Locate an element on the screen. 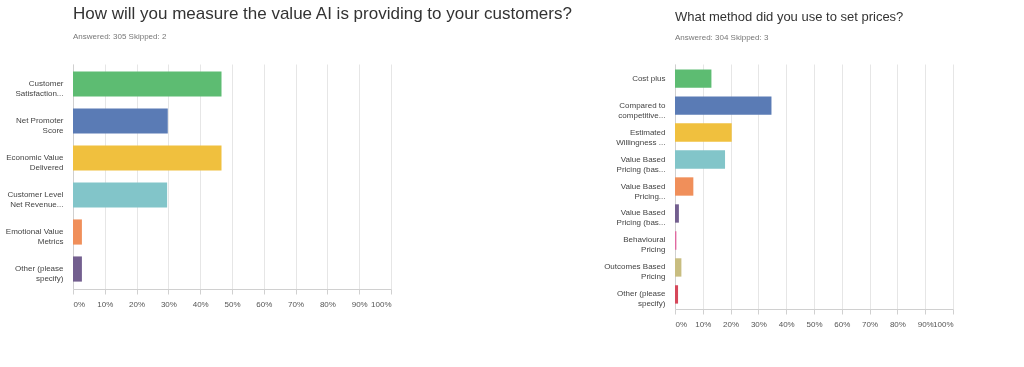  y-tick-label: Net Promoter Score is located at coordinates (40, 125).